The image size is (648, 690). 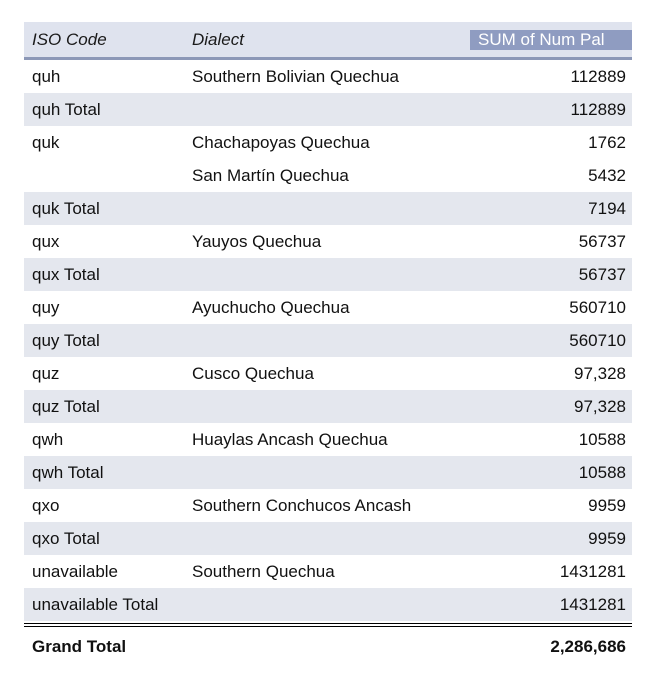 What do you see at coordinates (328, 41) in the screenshot?
I see `header-row: ISO Code Dialect SUM of Num Pal` at bounding box center [328, 41].